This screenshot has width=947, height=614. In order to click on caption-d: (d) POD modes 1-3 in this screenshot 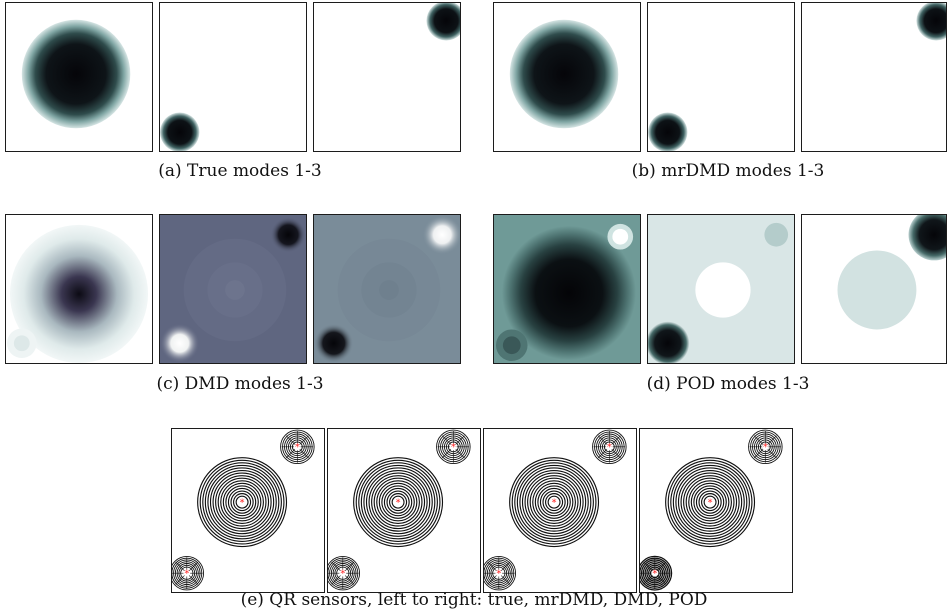, I will do `click(728, 384)`.